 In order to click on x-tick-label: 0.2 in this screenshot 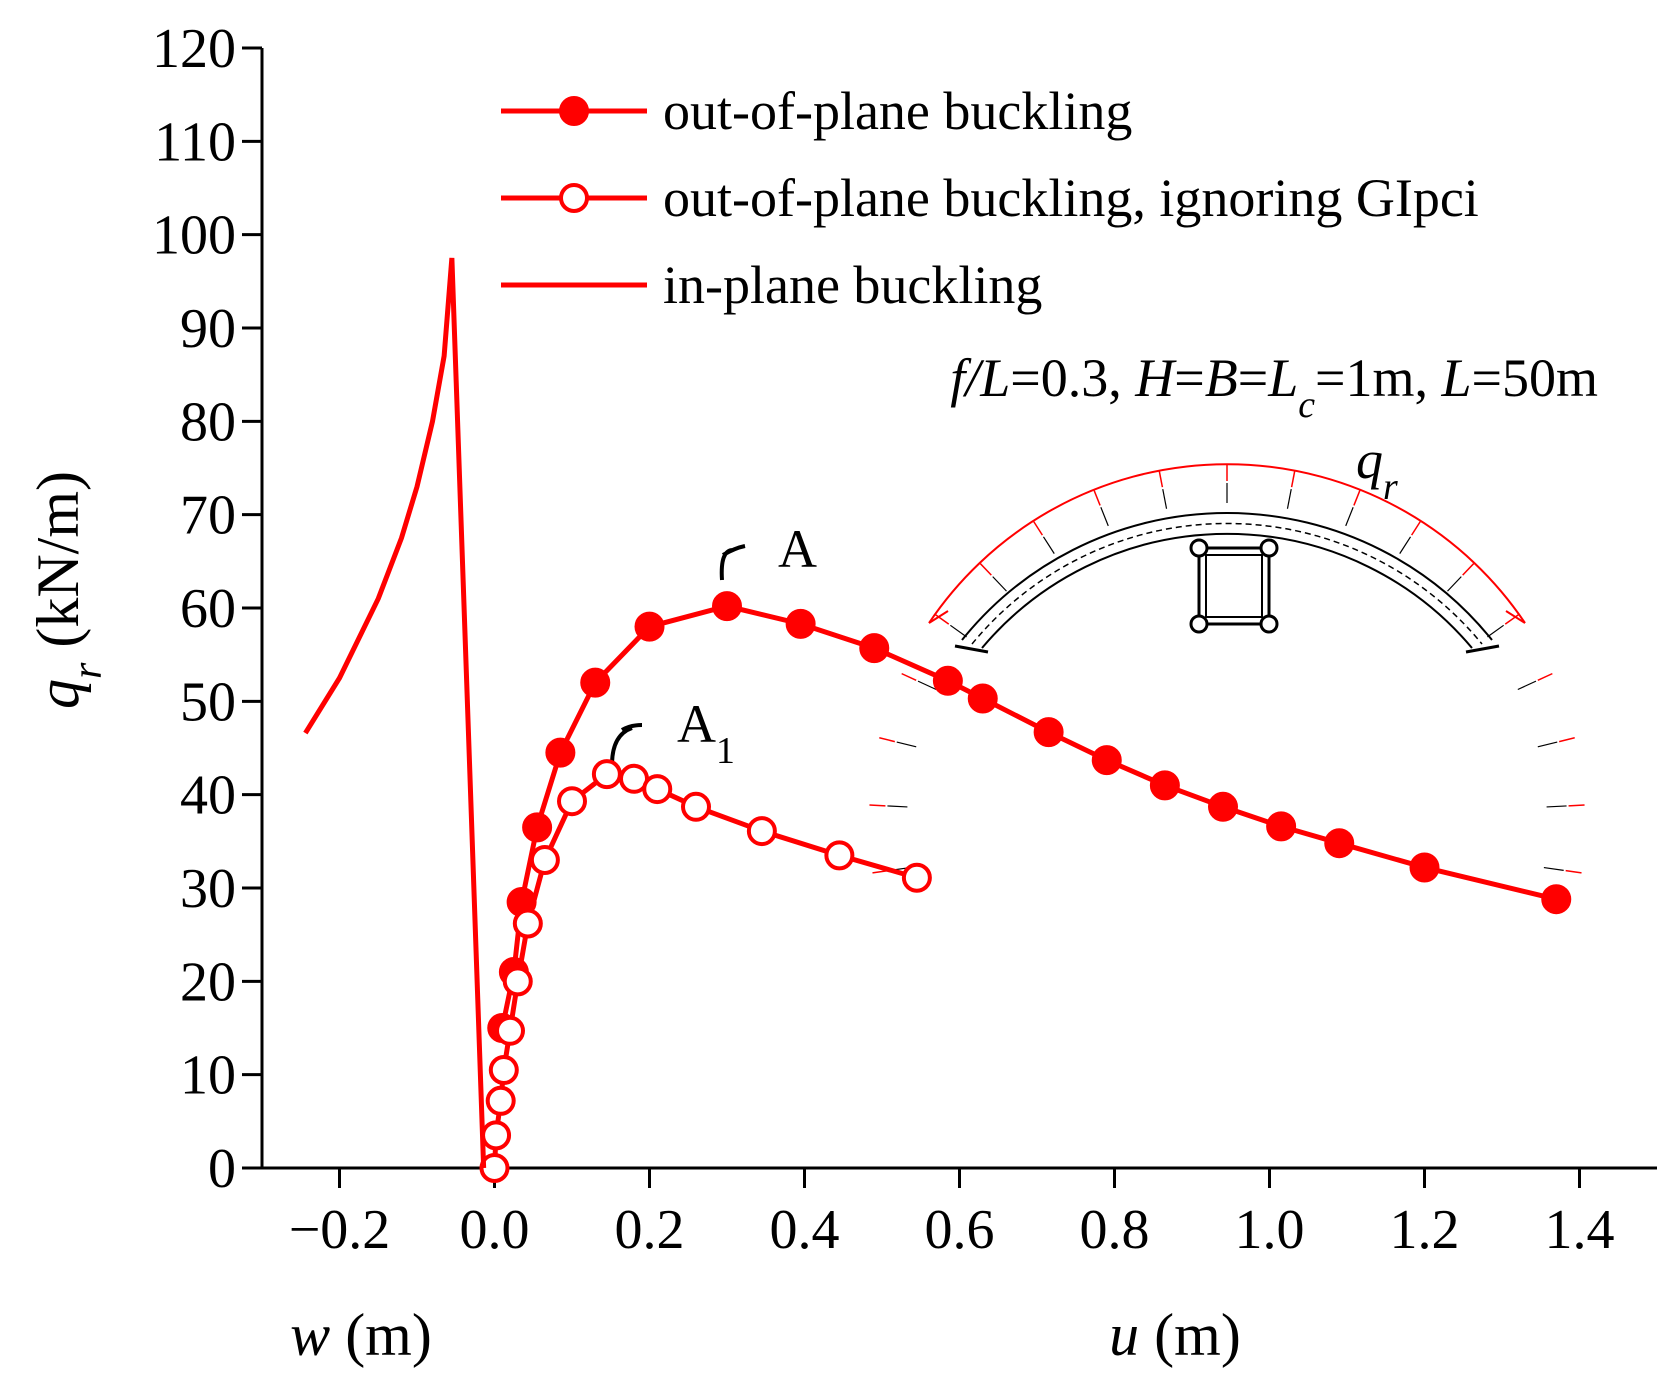, I will do `click(650, 1230)`.